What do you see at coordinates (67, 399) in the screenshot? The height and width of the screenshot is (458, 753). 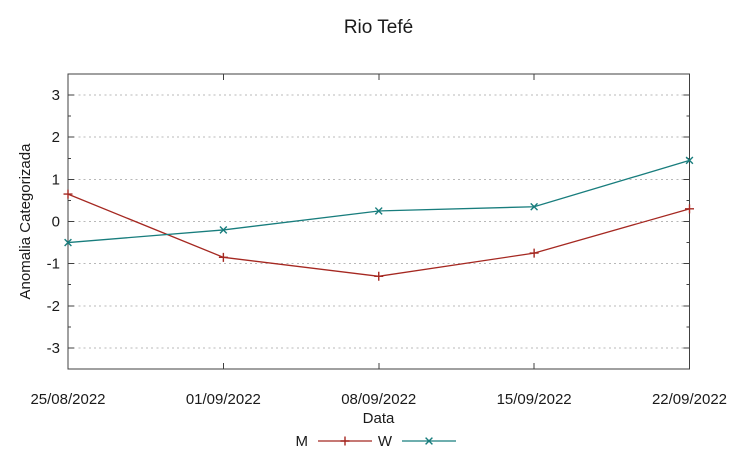 I see `x-tick-label: 25/08/2022` at bounding box center [67, 399].